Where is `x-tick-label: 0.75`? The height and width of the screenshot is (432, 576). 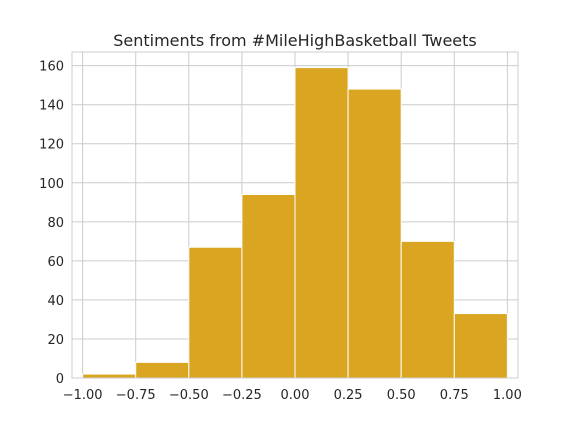 x-tick-label: 0.75 is located at coordinates (454, 395).